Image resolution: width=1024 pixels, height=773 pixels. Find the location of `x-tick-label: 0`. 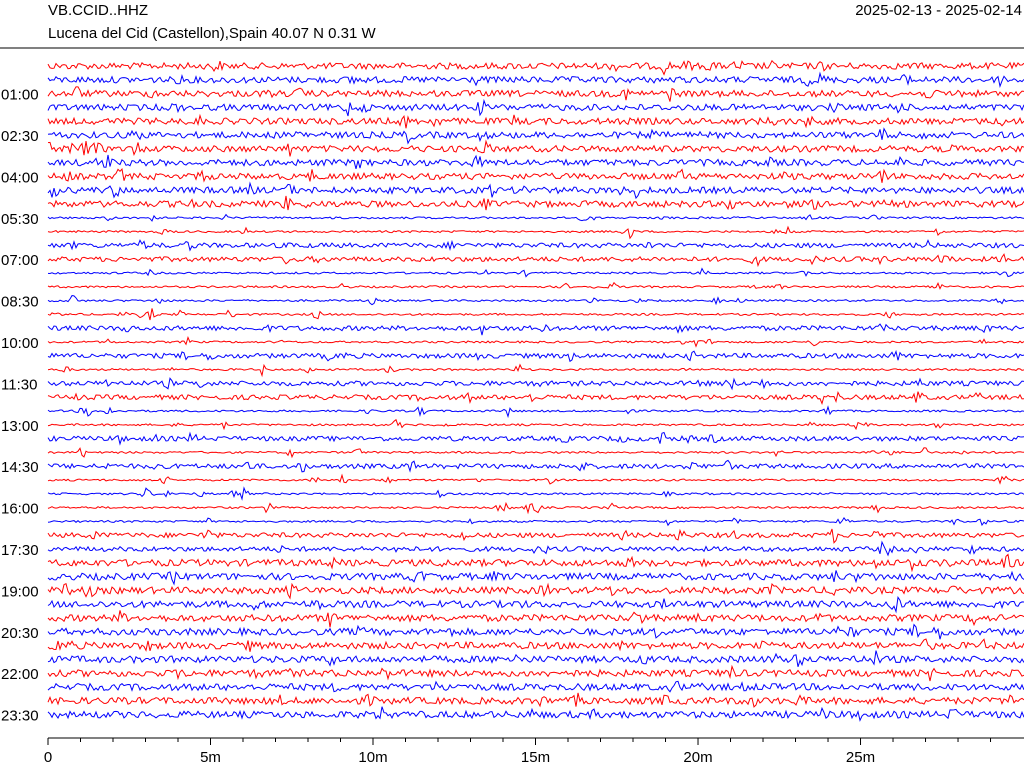

x-tick-label: 0 is located at coordinates (48, 757).